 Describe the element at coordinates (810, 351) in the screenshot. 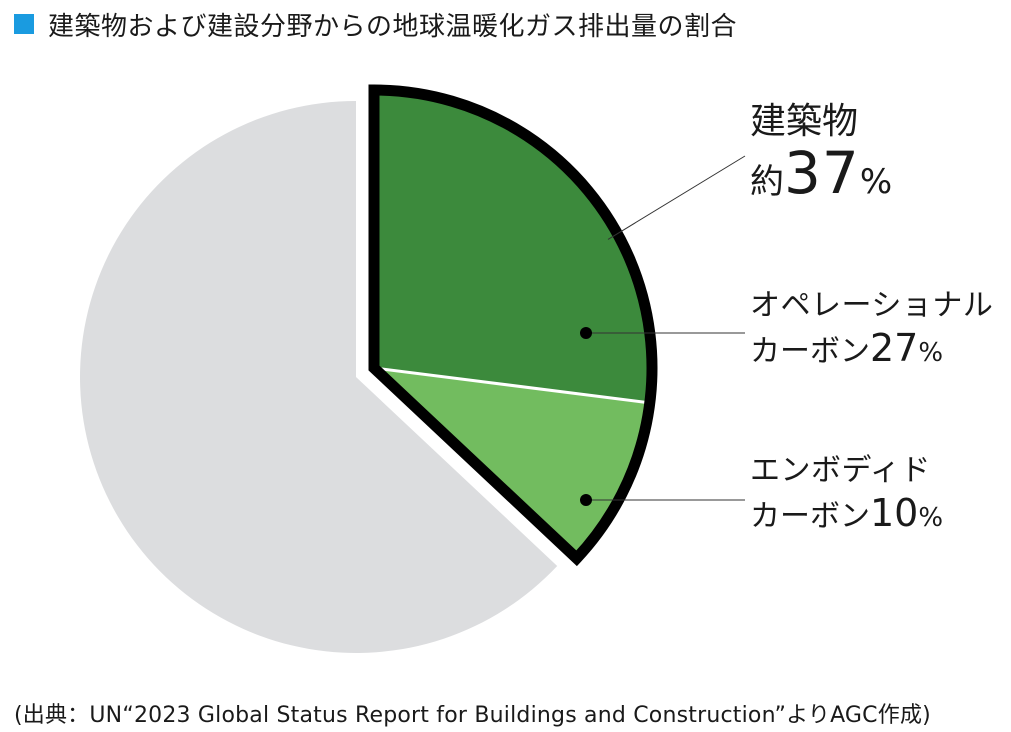

I see `label-operational-text: カーボン` at that location.